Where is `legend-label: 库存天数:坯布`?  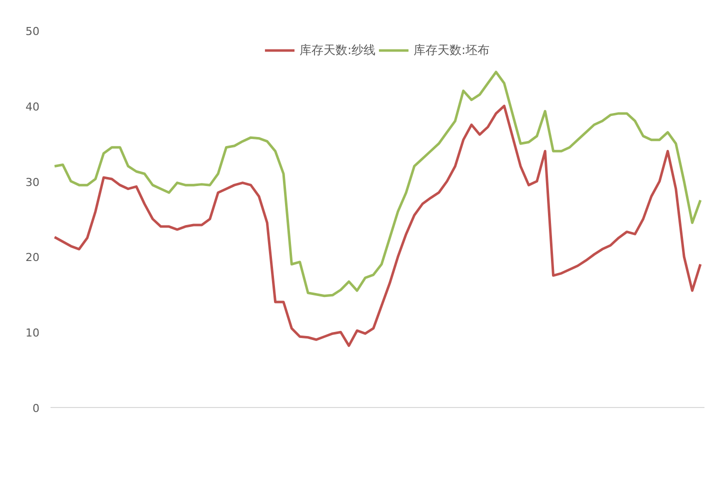
legend-label: 库存天数:坯布 is located at coordinates (452, 50).